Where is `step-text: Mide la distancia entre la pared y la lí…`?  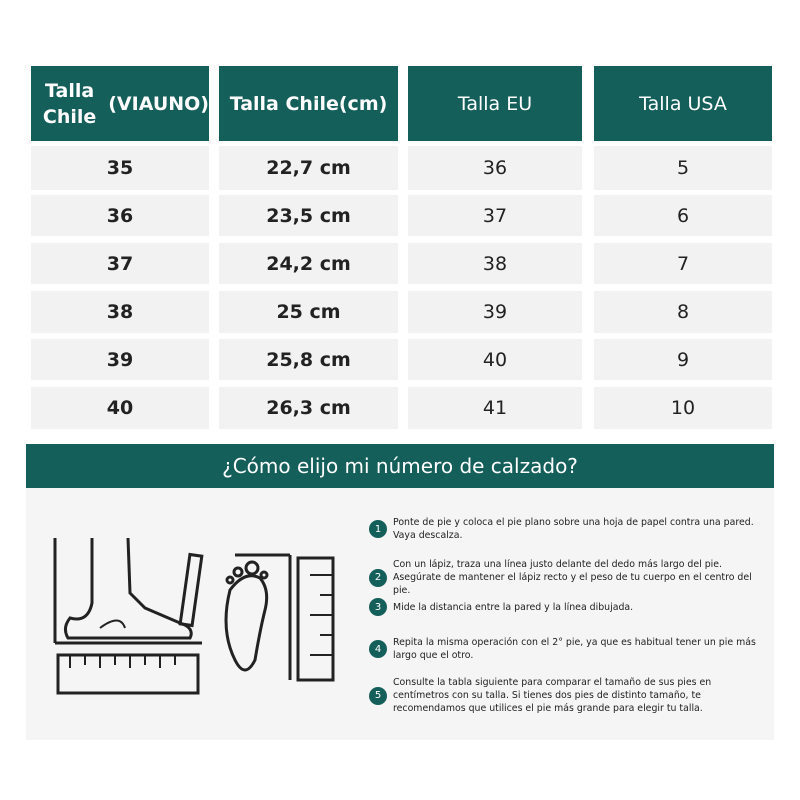
step-text: Mide la distancia entre la pared y la lí… is located at coordinates (513, 607).